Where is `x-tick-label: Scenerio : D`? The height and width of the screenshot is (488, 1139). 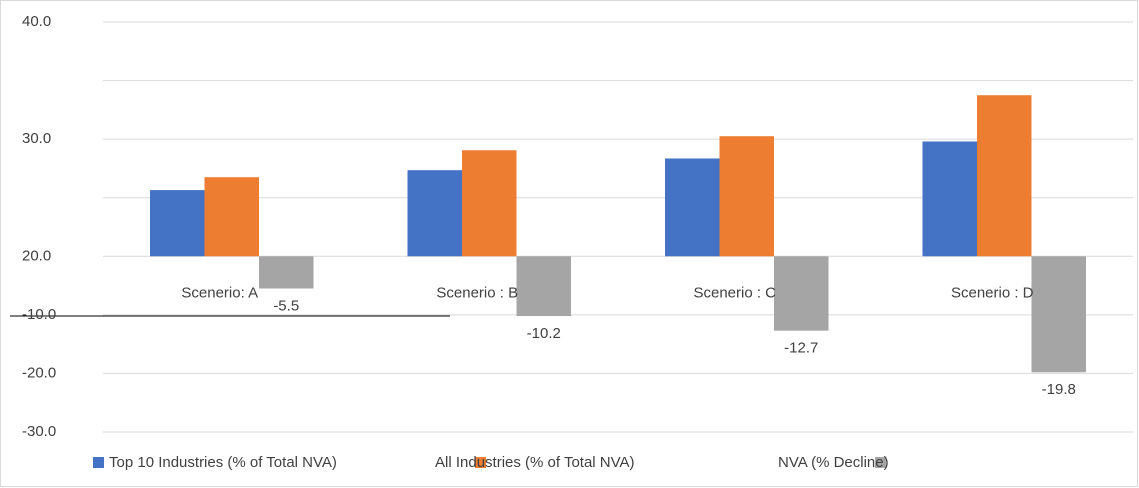
x-tick-label: Scenerio : D is located at coordinates (992, 292).